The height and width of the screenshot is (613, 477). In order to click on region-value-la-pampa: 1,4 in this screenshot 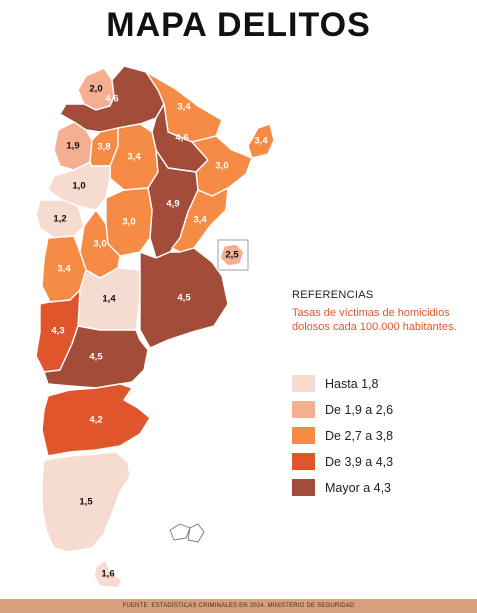, I will do `click(109, 299)`.